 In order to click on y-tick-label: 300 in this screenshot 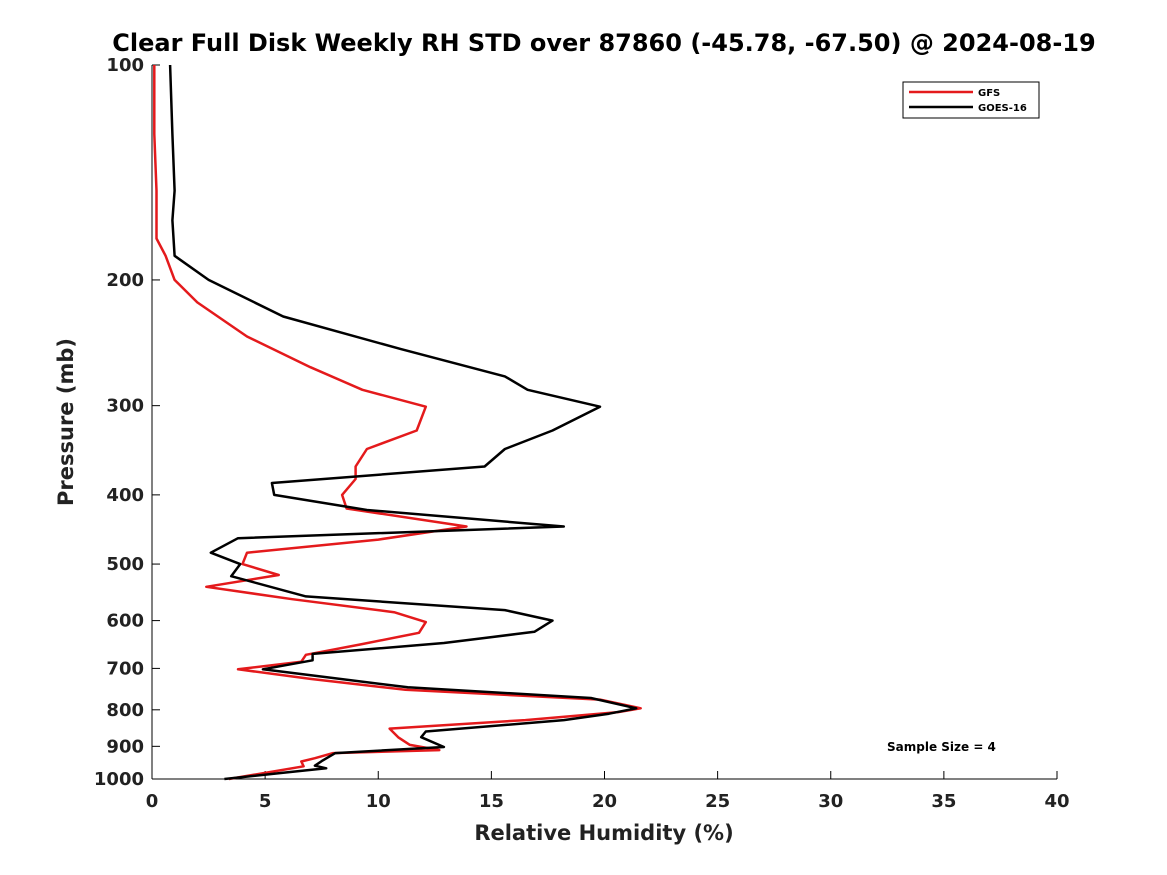, I will do `click(125, 406)`.